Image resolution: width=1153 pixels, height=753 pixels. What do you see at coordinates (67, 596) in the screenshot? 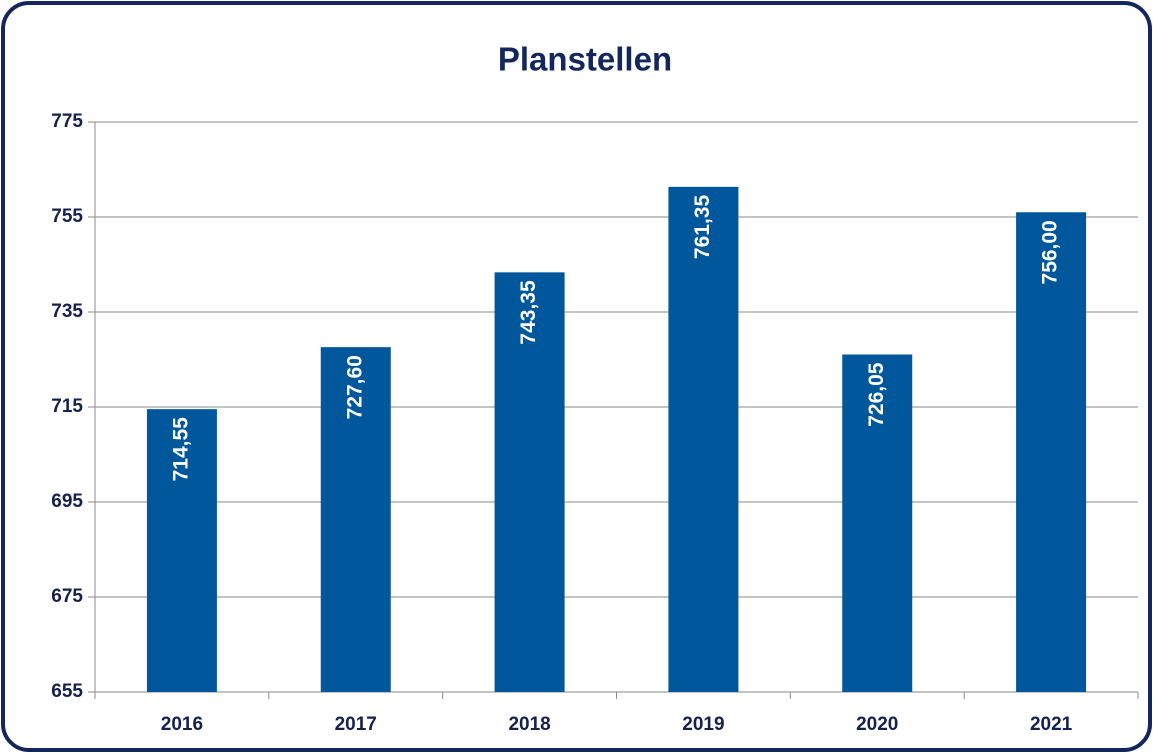
I see `y-tick-label: 675` at bounding box center [67, 596].